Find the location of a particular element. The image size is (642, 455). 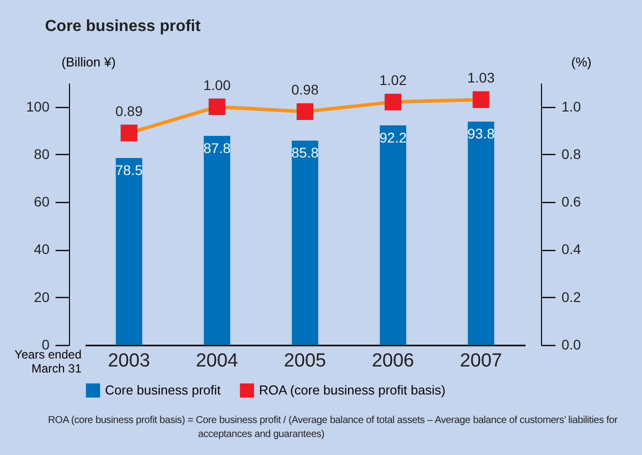

y-tick-label: 100 is located at coordinates (38, 106).